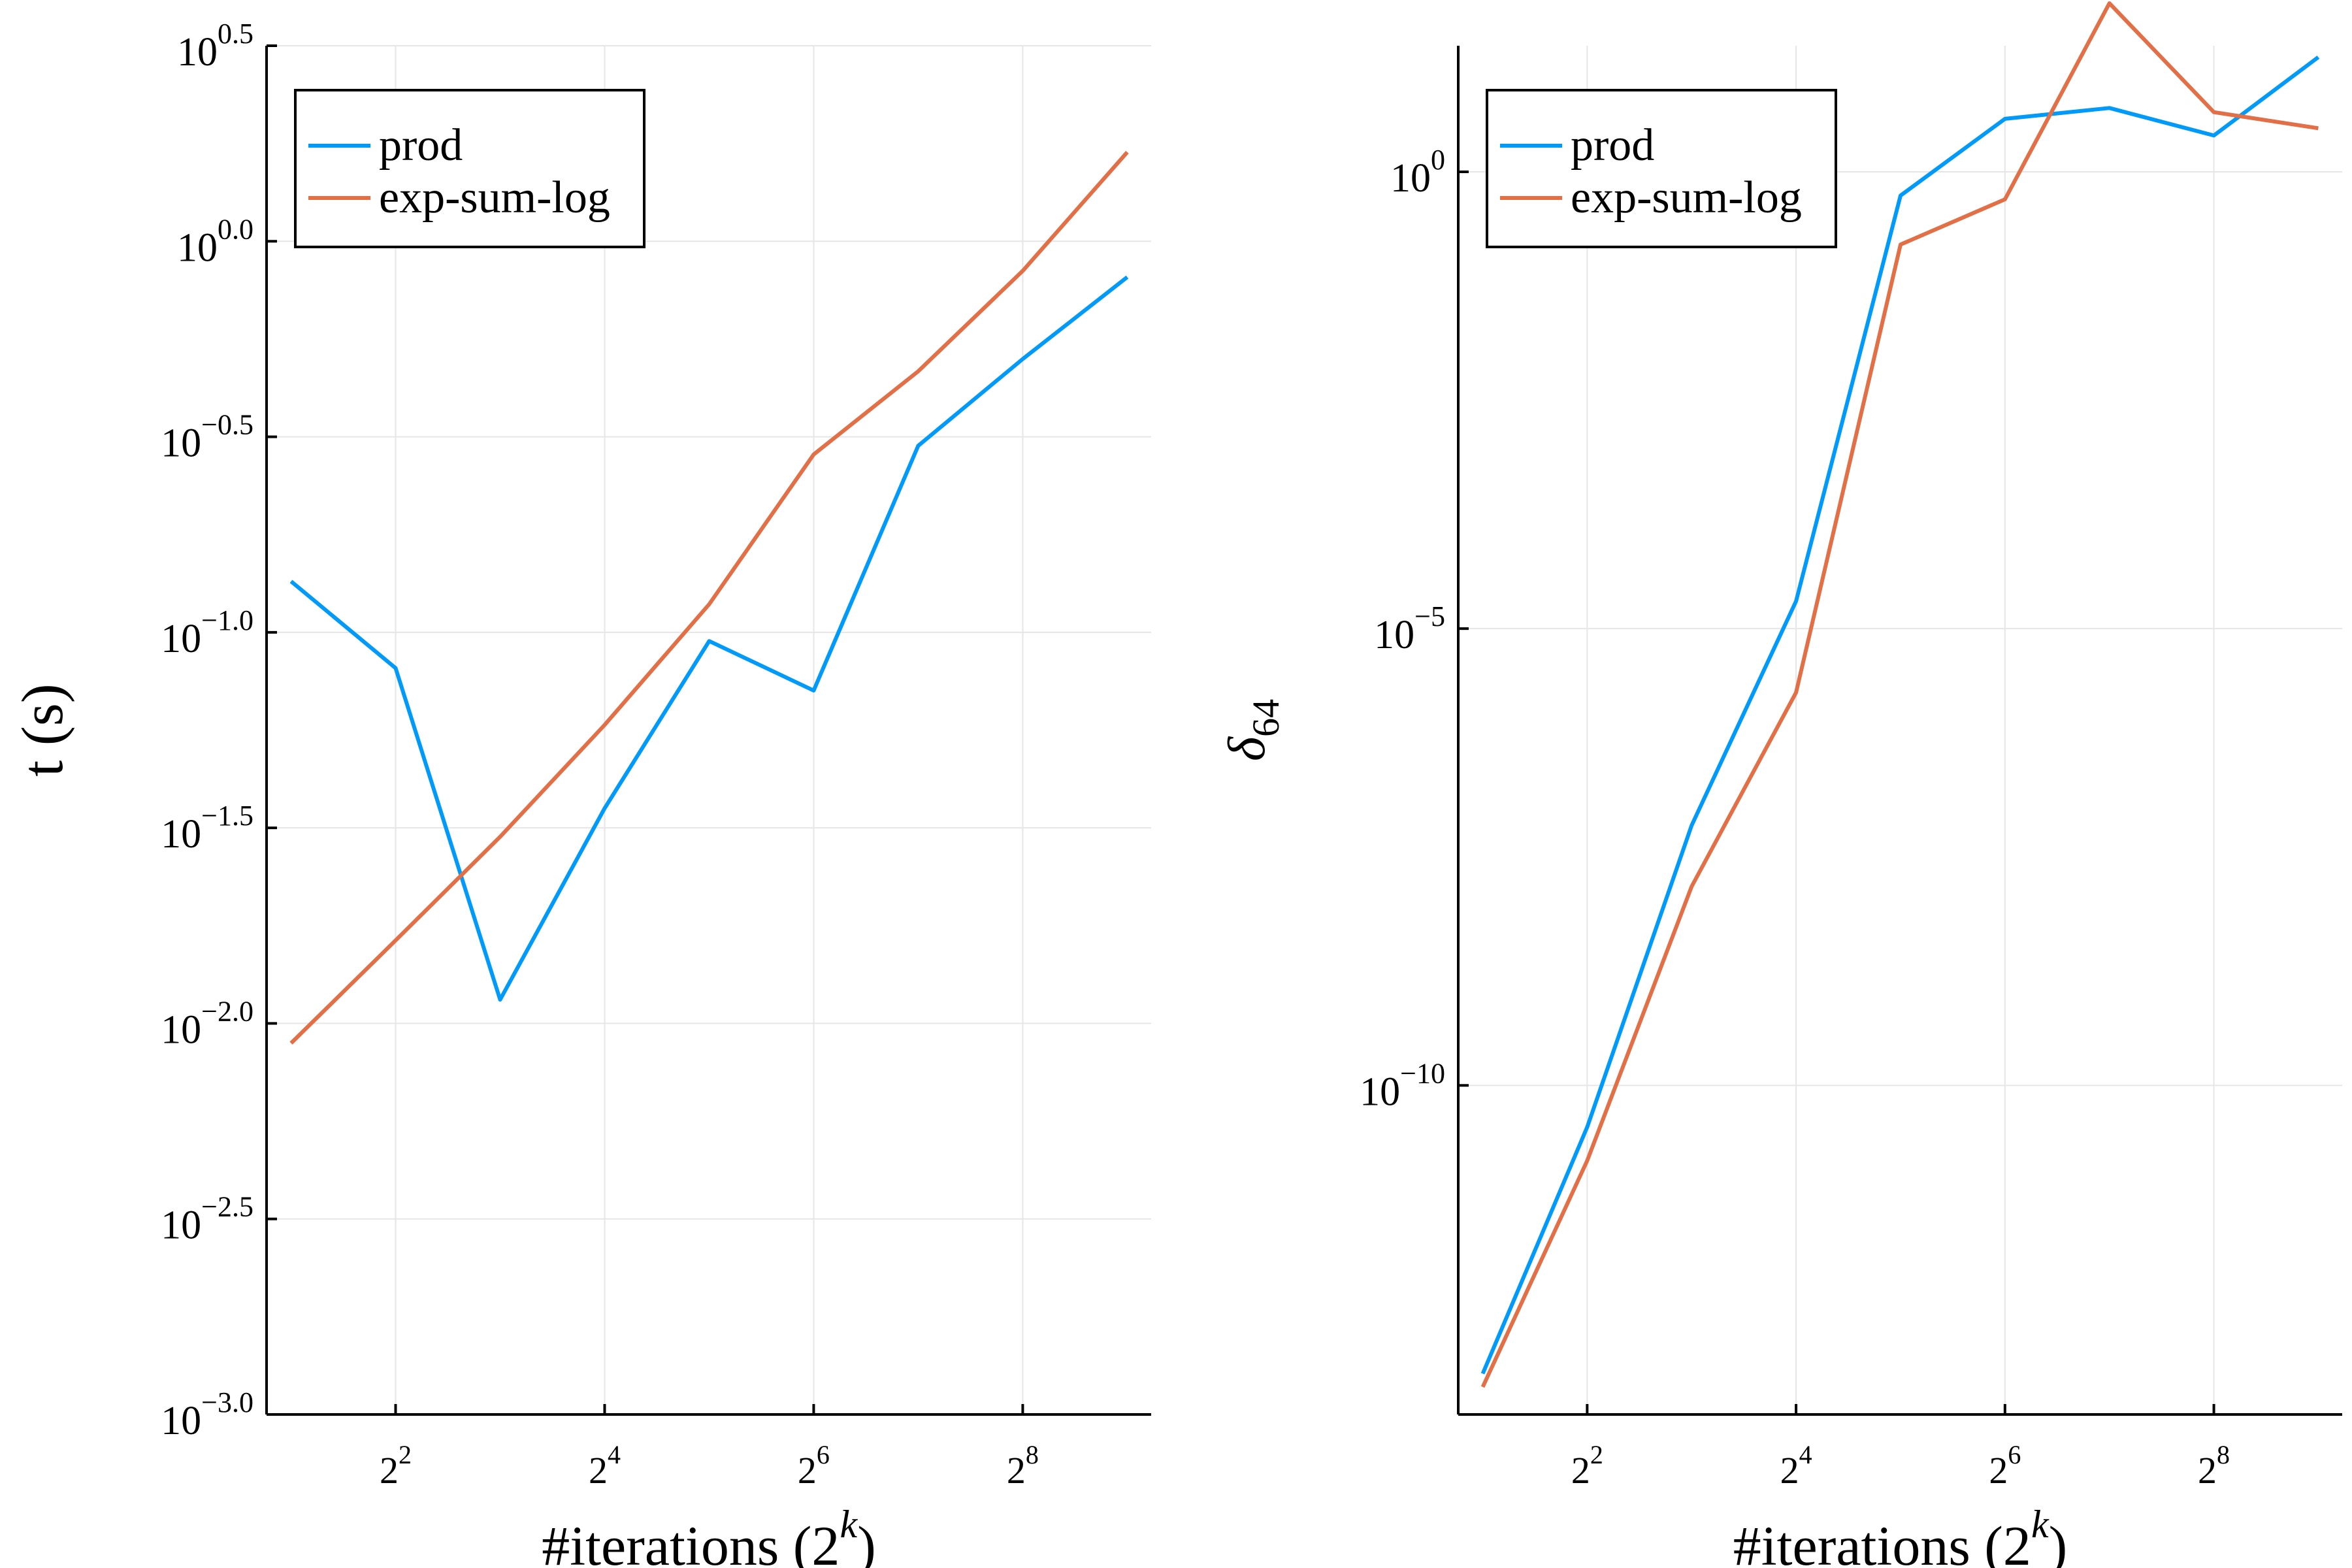  I want to click on y-tick-label: 10−3.0, so click(207, 1414).